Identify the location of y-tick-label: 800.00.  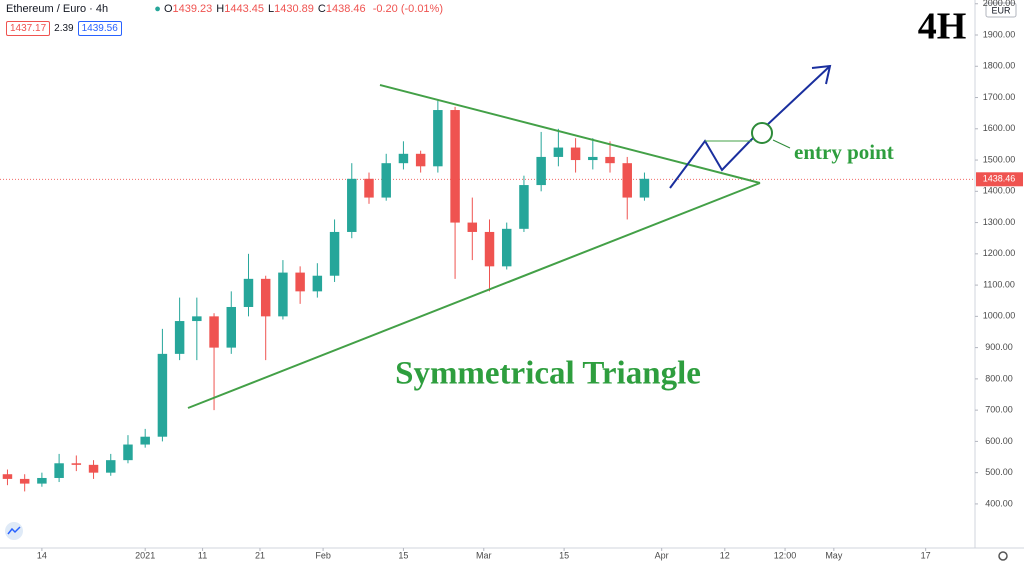
(999, 378).